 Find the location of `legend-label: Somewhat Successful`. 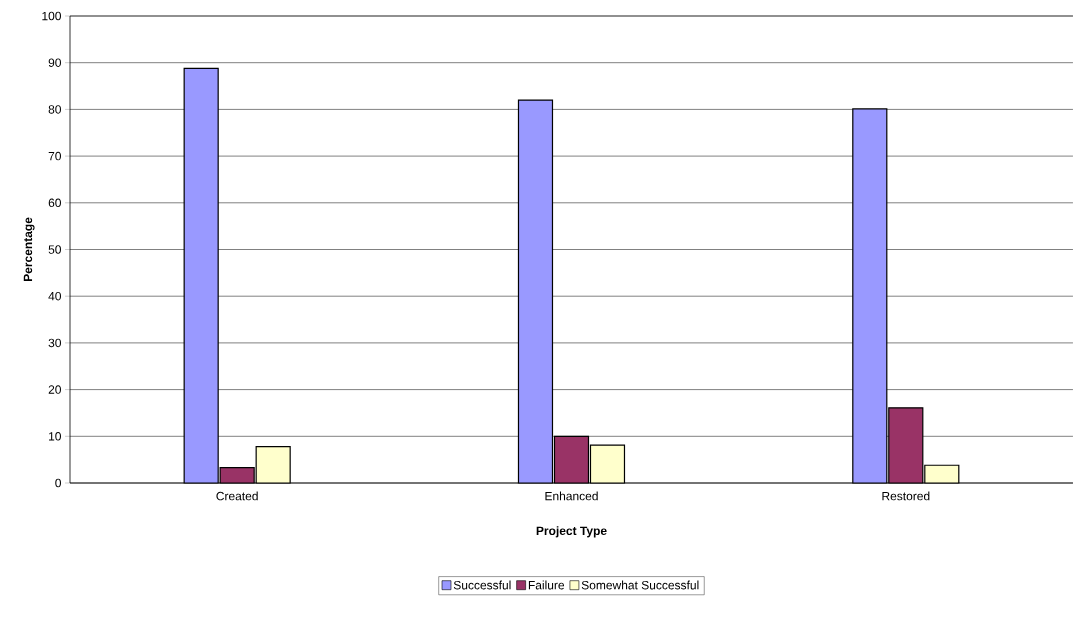

legend-label: Somewhat Successful is located at coordinates (640, 585).